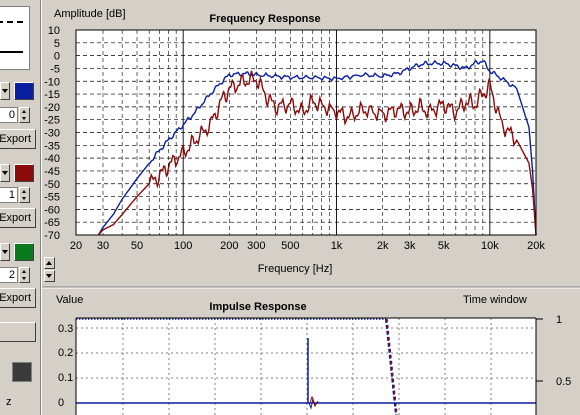 The width and height of the screenshot is (580, 415). I want to click on fr-y-tick-label: -10, so click(52, 82).